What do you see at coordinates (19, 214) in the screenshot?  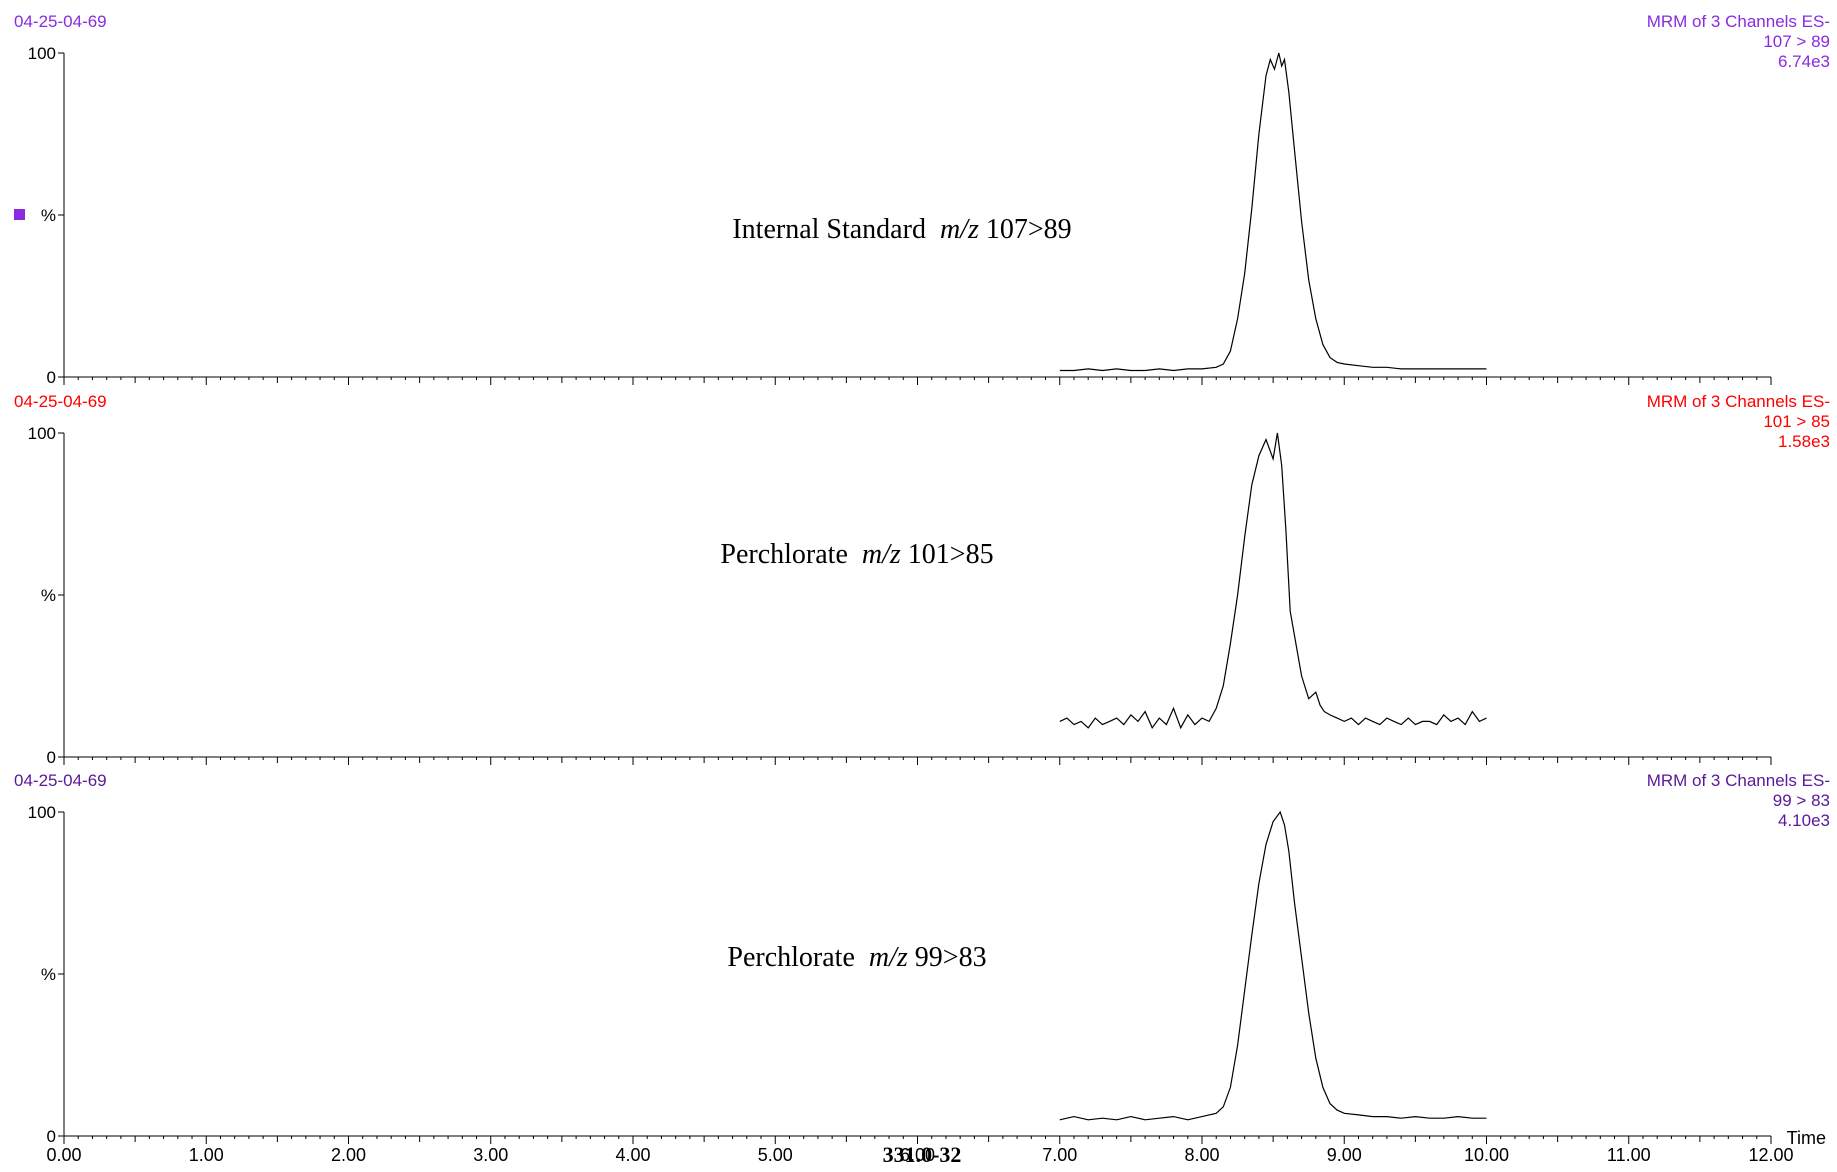 I see `trace-color-marker` at bounding box center [19, 214].